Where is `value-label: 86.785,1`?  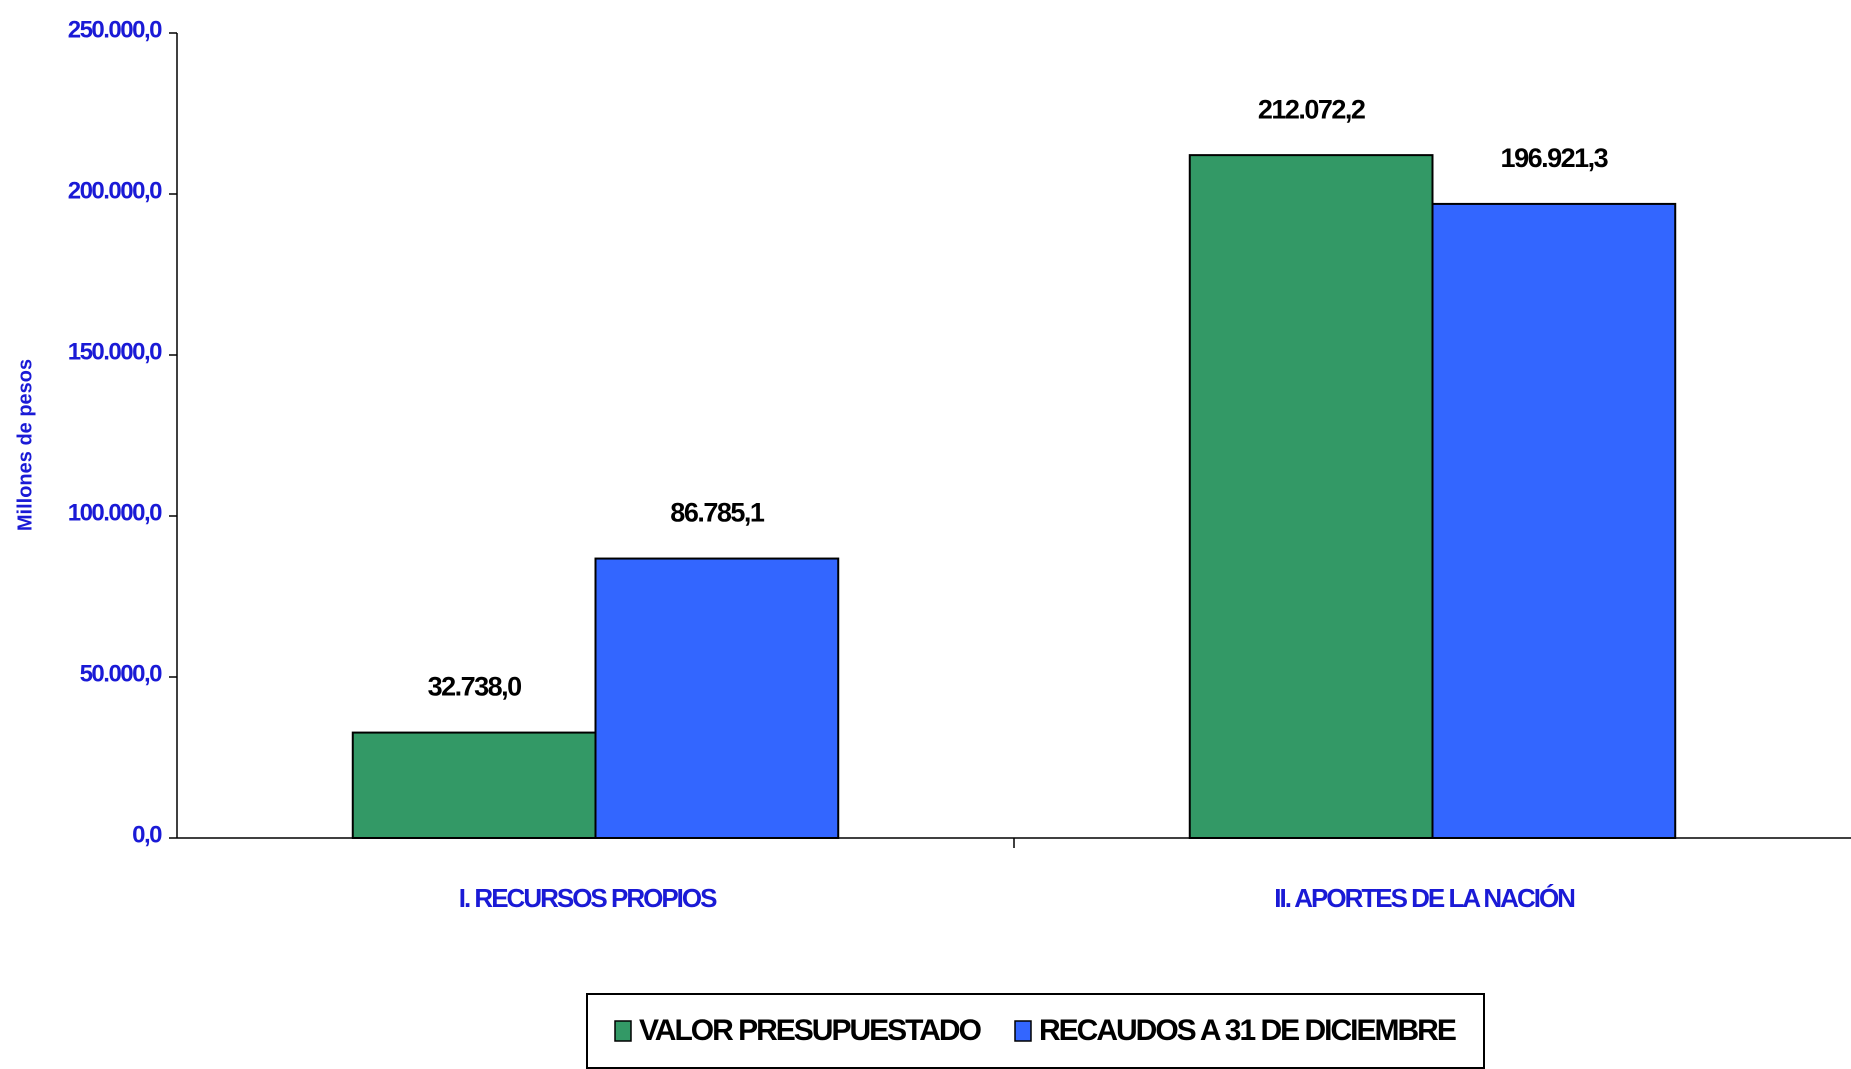 value-label: 86.785,1 is located at coordinates (717, 513).